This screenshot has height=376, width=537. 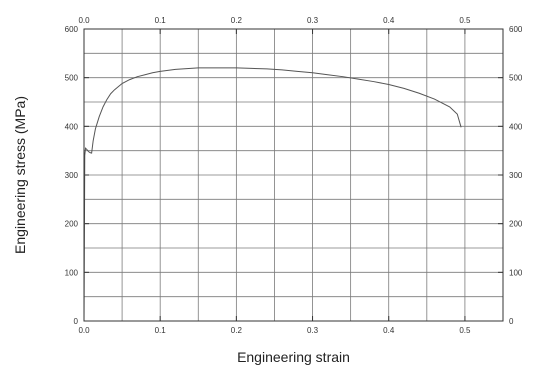 What do you see at coordinates (465, 330) in the screenshot?
I see `x-tick-label-bottom: 0.5` at bounding box center [465, 330].